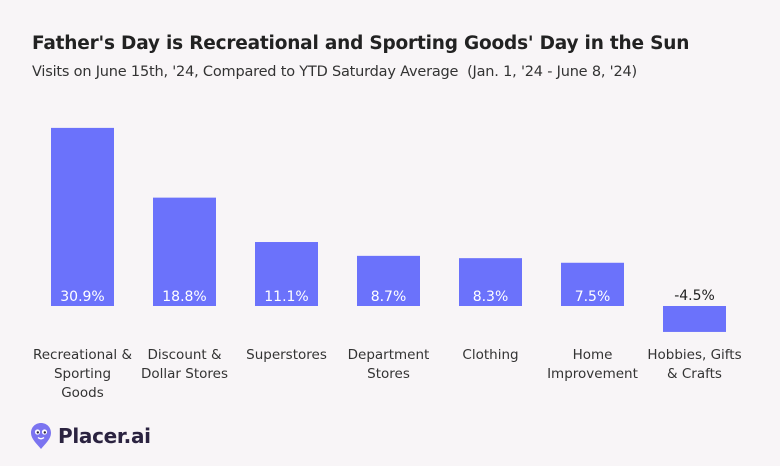 This screenshot has width=780, height=466. I want to click on category-label-line: Sporting, so click(82, 374).